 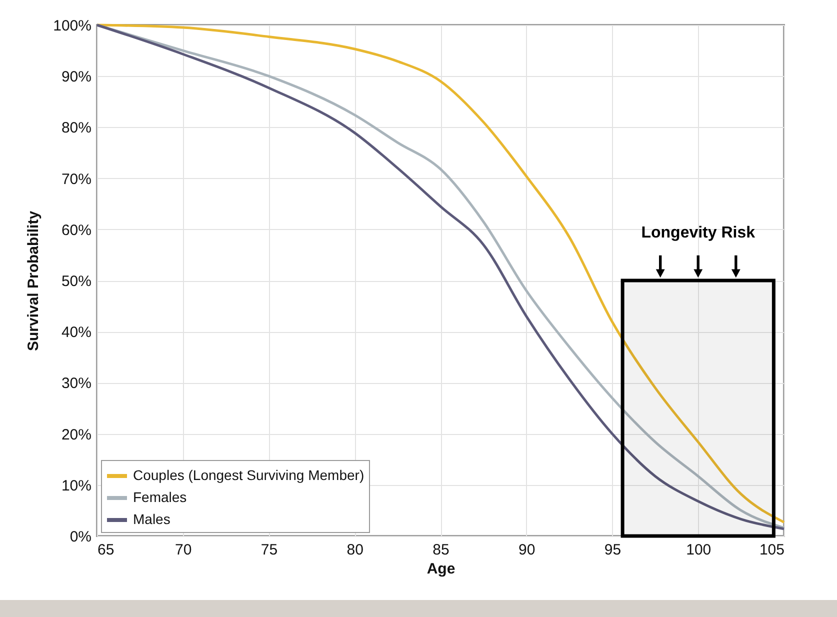 What do you see at coordinates (76, 128) in the screenshot?
I see `y-tick-label: 80%` at bounding box center [76, 128].